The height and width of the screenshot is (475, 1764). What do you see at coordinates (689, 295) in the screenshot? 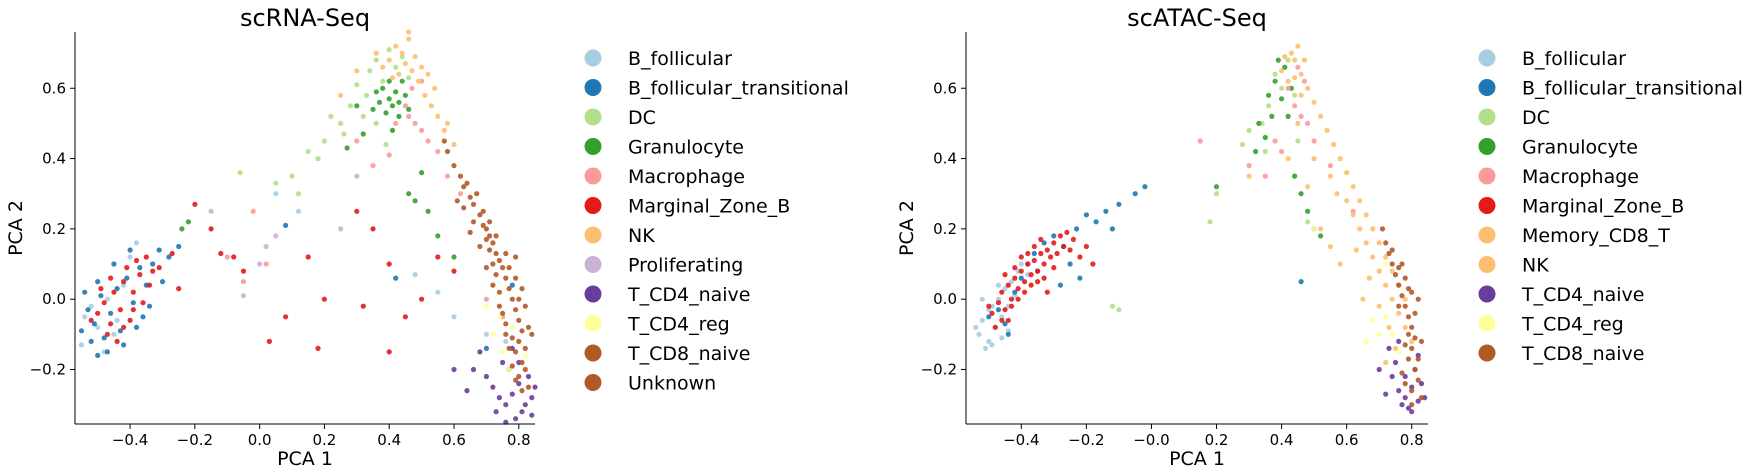
I see `legend-label: T_CD4_naive` at bounding box center [689, 295].